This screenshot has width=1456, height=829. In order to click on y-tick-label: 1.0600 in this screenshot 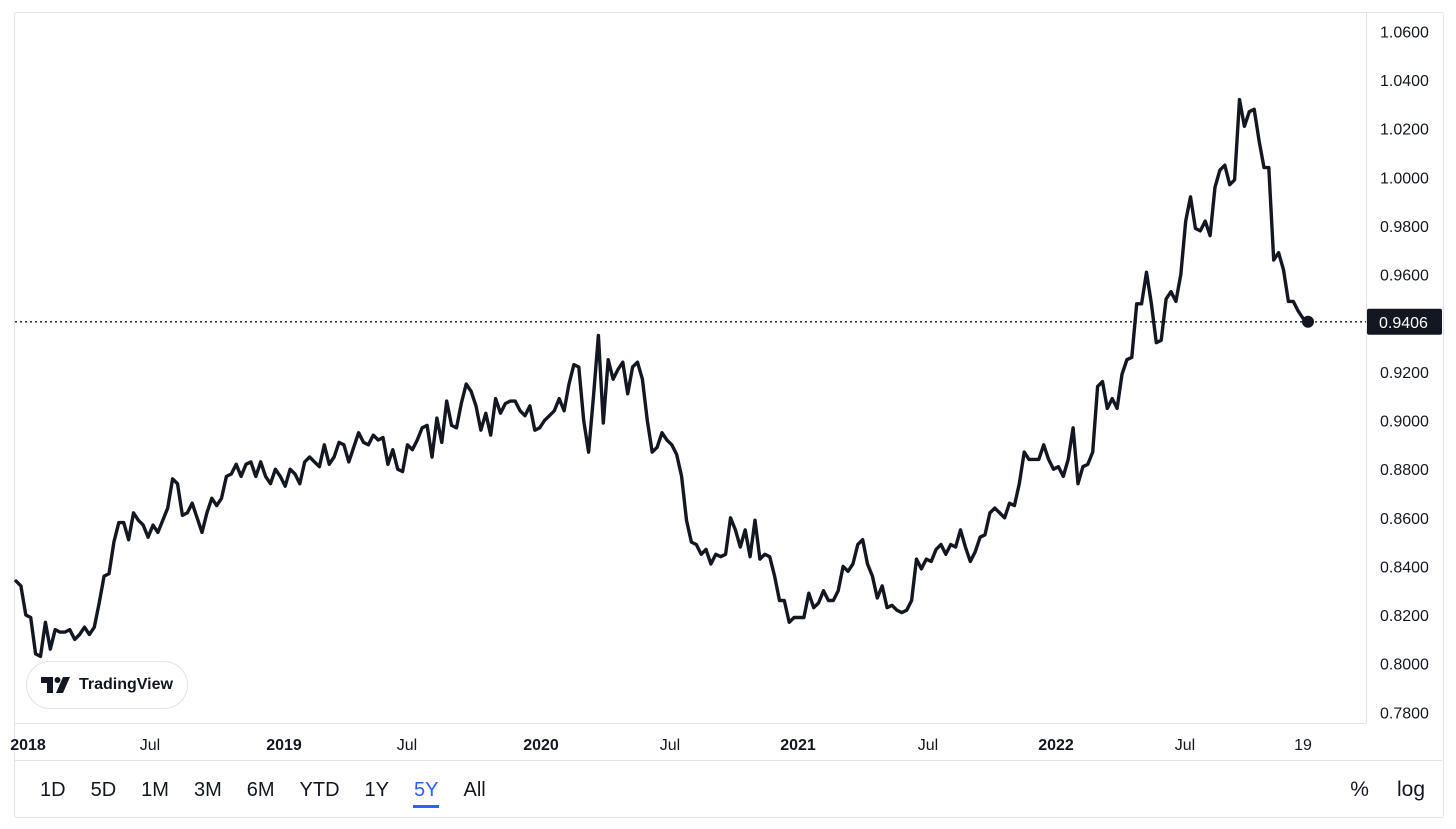, I will do `click(1404, 32)`.